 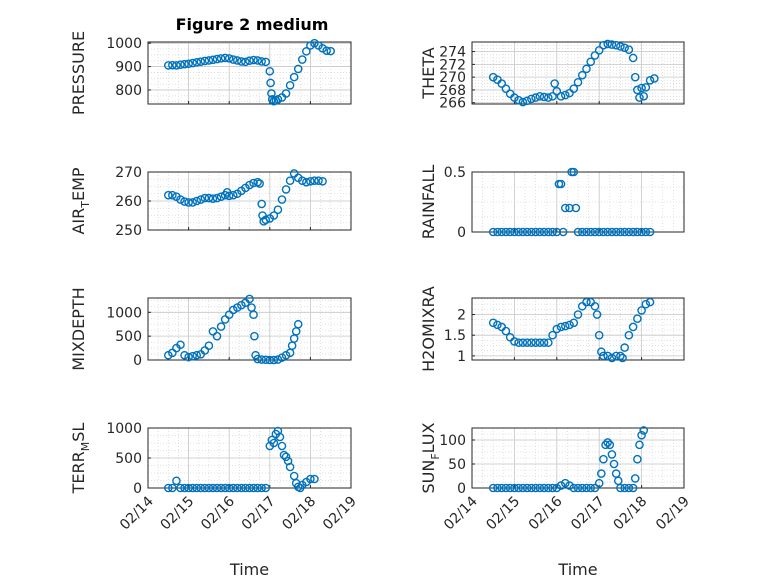 What do you see at coordinates (455, 336) in the screenshot?
I see `y-tick-label: 1.5` at bounding box center [455, 336].